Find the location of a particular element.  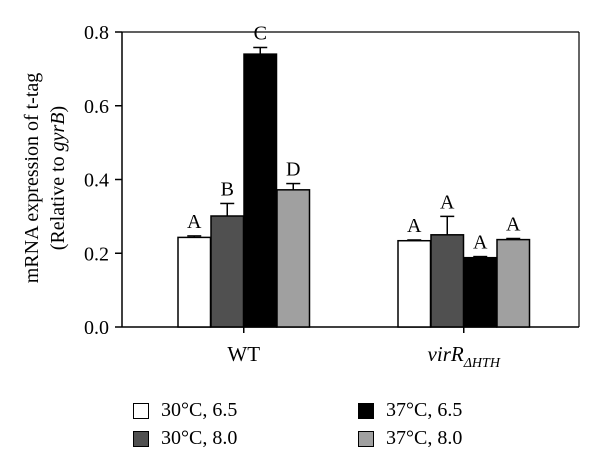

legend-item-37c-8-0: 37°C, 8.0 is located at coordinates (410, 438).